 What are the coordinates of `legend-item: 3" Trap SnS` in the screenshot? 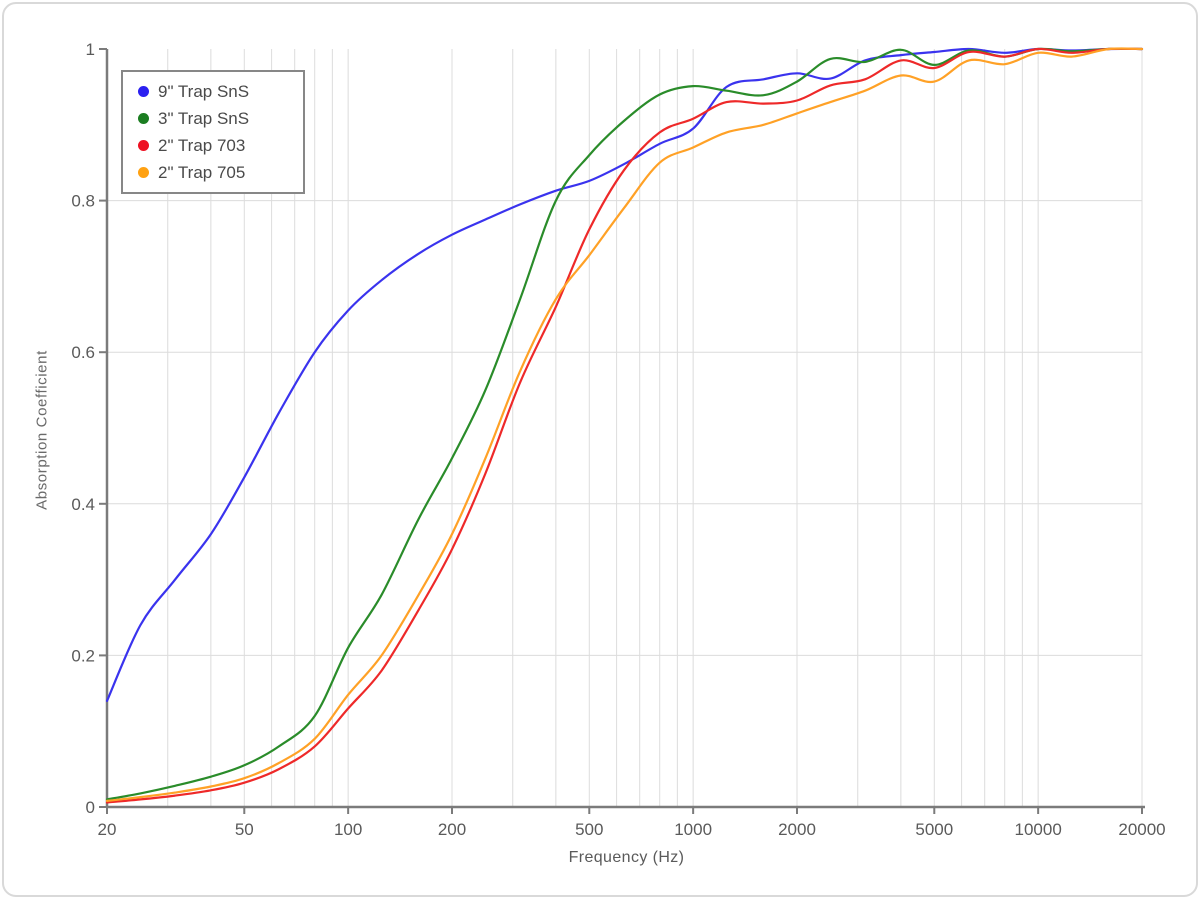 It's located at (218, 119).